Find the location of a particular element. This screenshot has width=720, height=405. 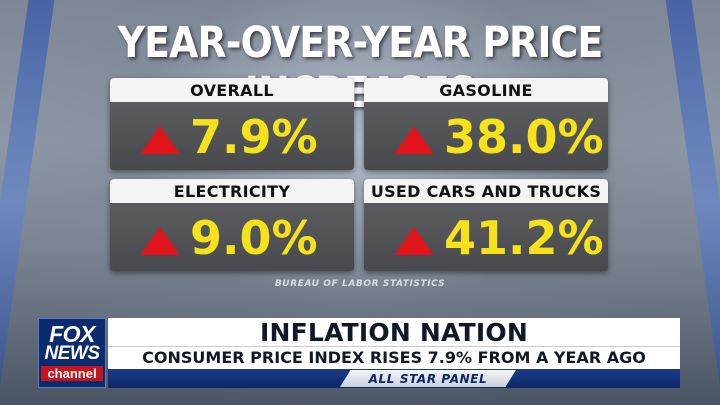

stat-value-row: 9.0% is located at coordinates (232, 237).